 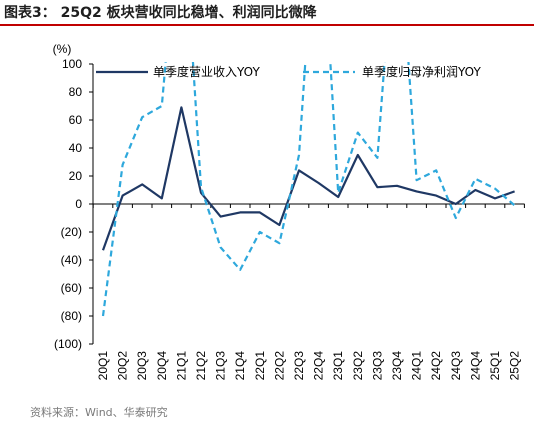 I want to click on x-tick-label: 22Q3, so click(x=299, y=366).